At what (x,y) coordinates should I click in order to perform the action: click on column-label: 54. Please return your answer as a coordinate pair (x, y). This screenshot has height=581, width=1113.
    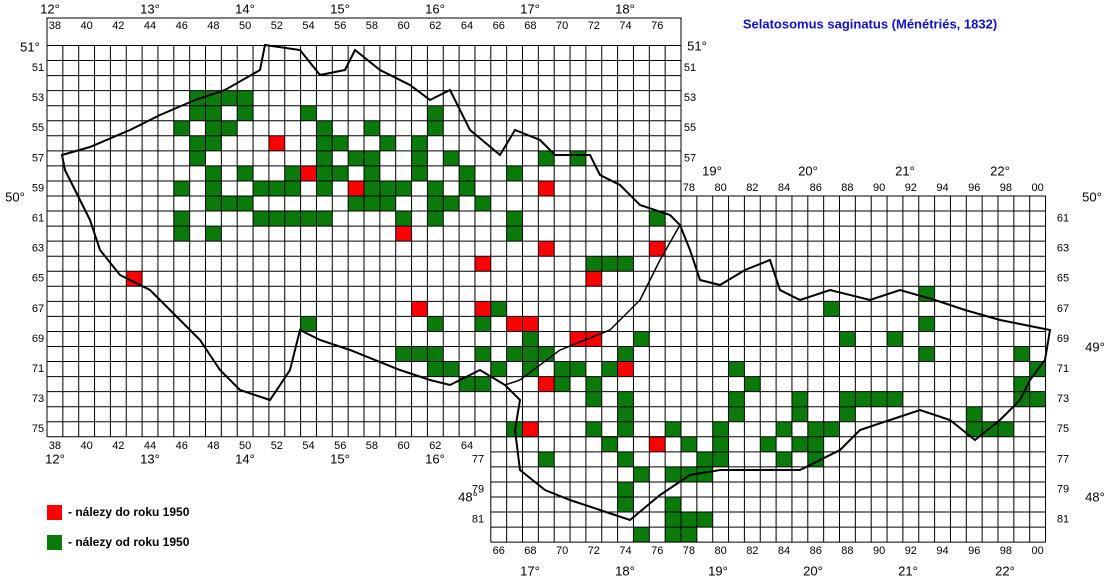
    Looking at the image, I should click on (308, 446).